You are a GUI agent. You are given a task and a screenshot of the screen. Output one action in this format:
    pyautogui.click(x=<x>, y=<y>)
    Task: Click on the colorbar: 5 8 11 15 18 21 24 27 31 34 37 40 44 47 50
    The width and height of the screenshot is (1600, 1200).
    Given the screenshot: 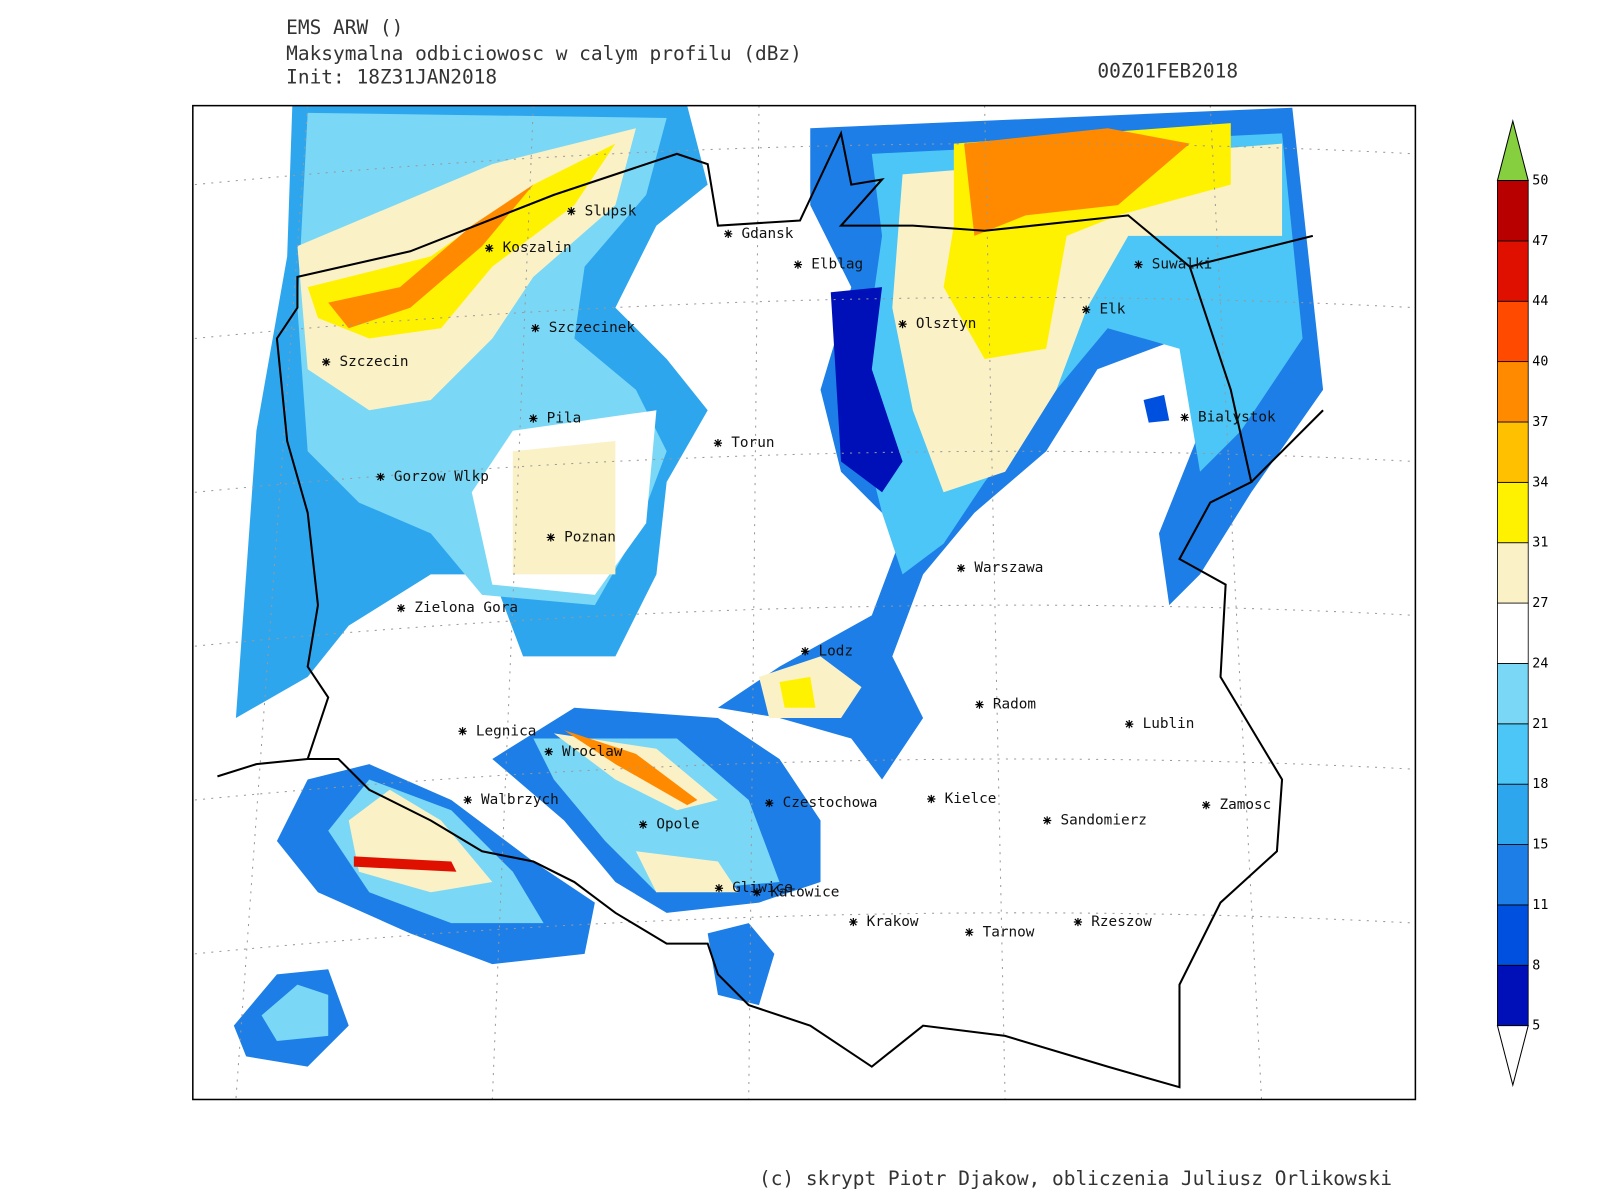 What is the action you would take?
    pyautogui.click(x=1522, y=603)
    